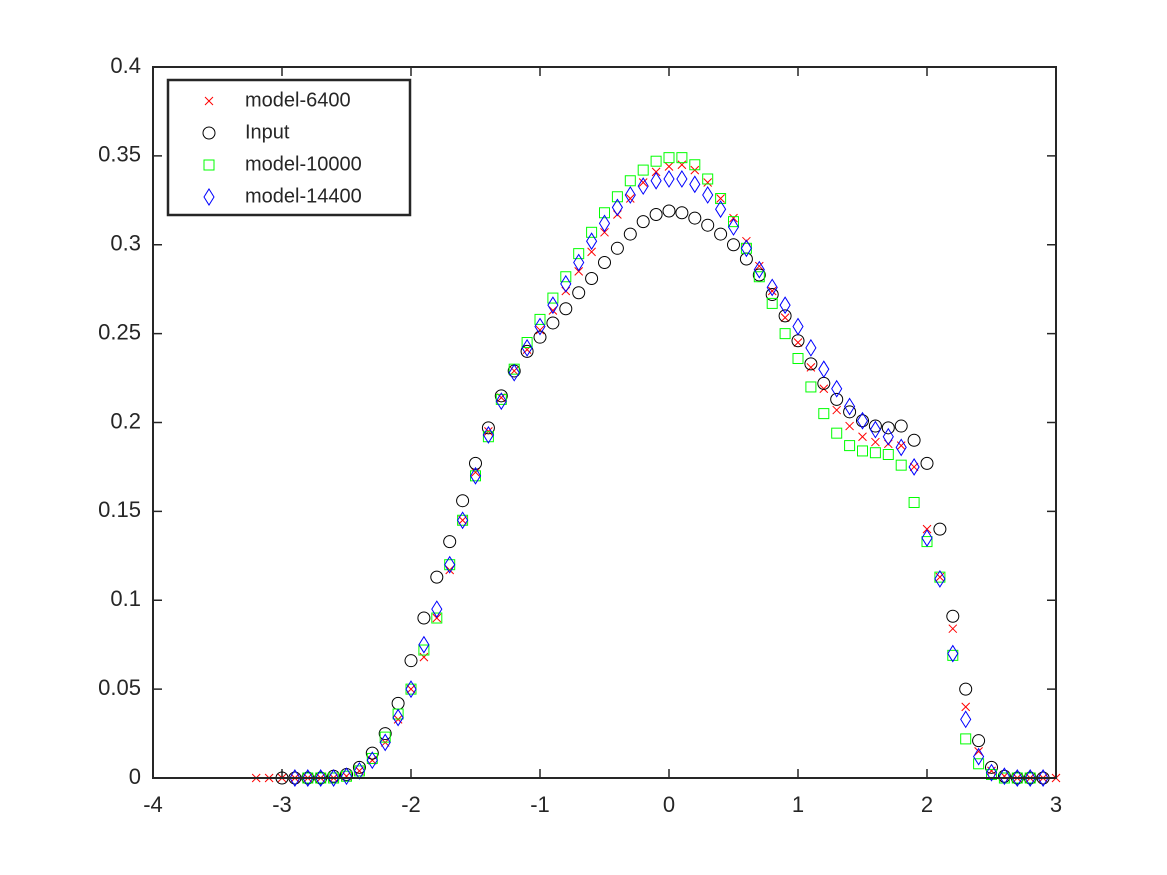 The width and height of the screenshot is (1167, 875). I want to click on y-tick-label: 0.35, so click(119, 154).